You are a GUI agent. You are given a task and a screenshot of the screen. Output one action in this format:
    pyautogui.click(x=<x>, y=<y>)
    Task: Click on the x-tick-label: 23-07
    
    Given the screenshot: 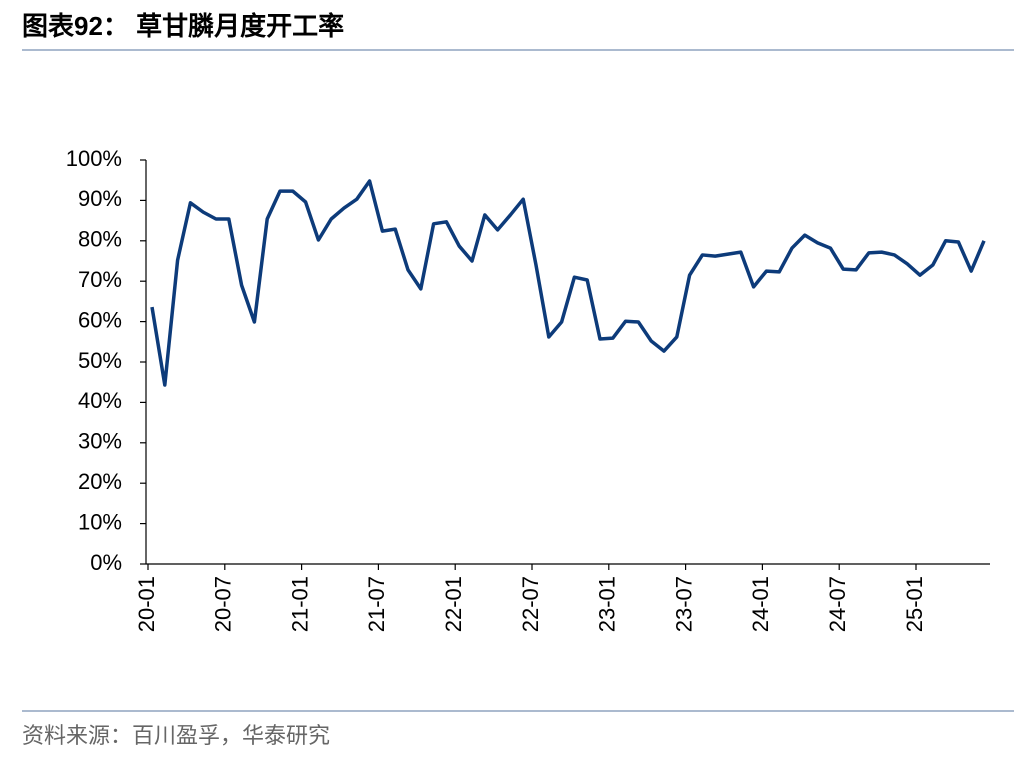 What is the action you would take?
    pyautogui.click(x=683, y=604)
    